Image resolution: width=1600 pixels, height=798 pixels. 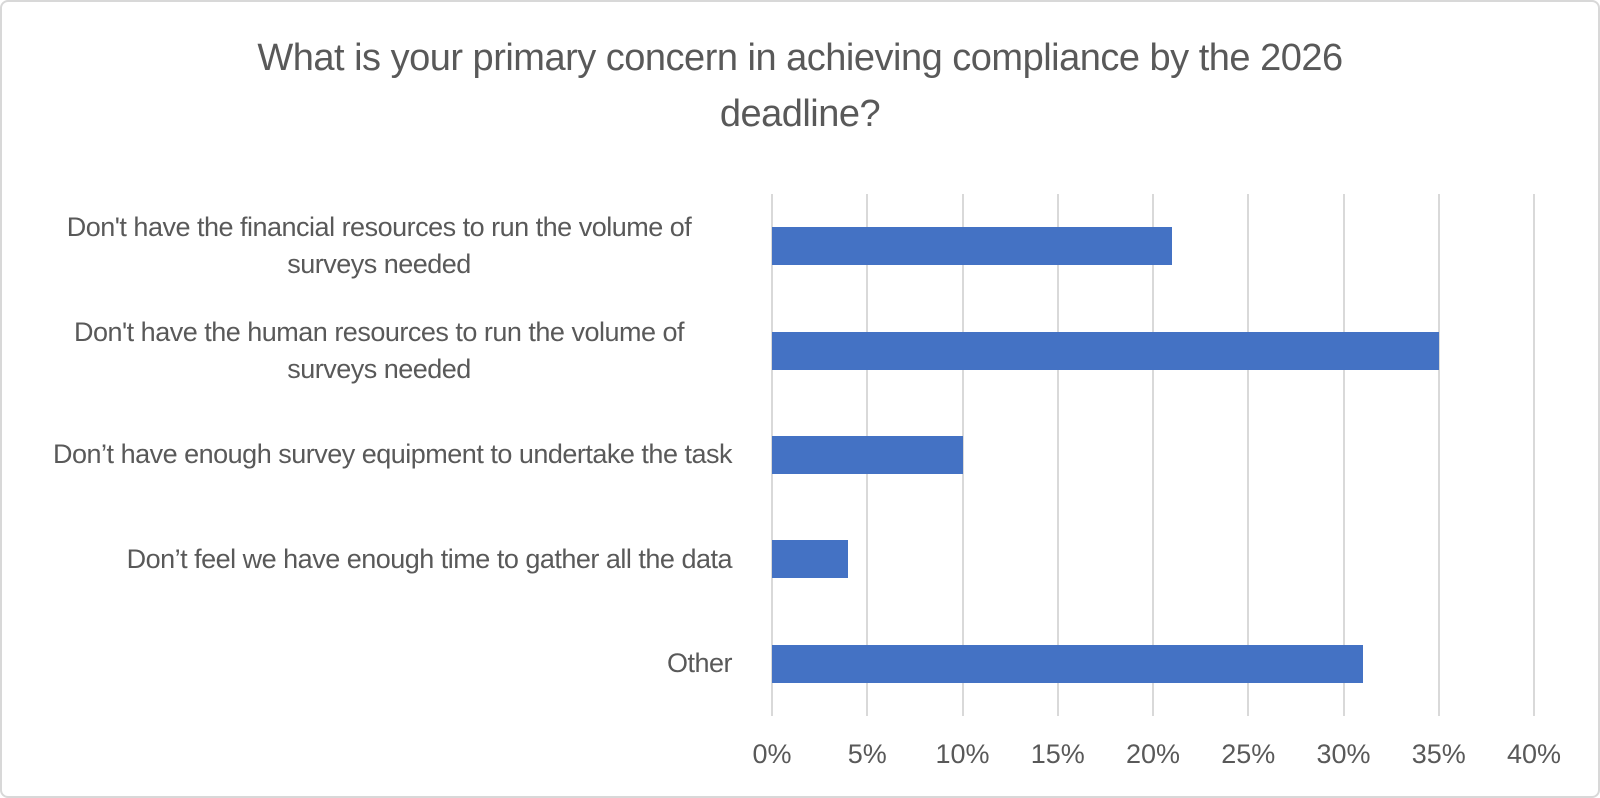 What do you see at coordinates (867, 754) in the screenshot?
I see `x-tick-label: 5%` at bounding box center [867, 754].